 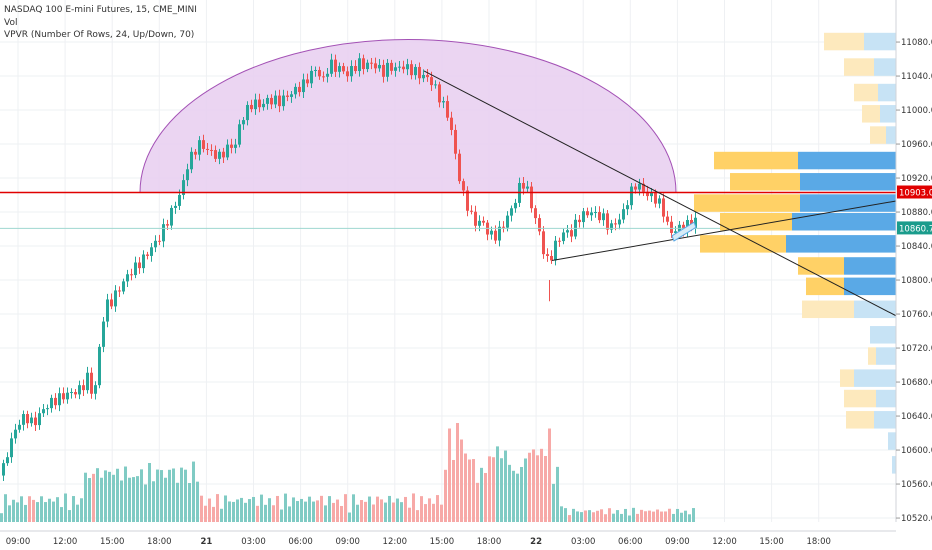 I want to click on time-tick-label: 15:00, so click(x=771, y=542).